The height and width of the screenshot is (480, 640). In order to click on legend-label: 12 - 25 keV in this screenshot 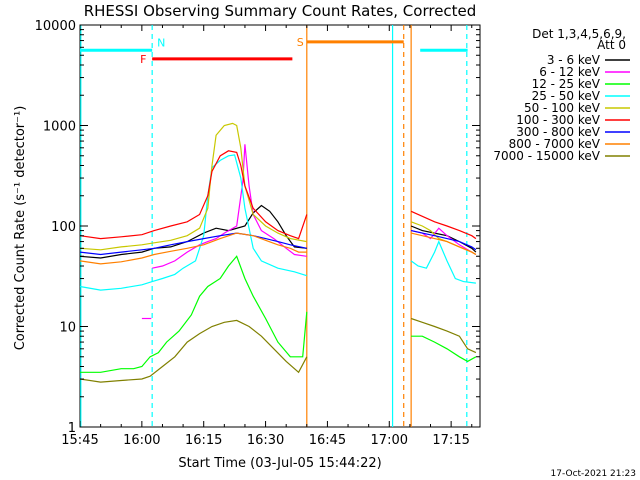, I will do `click(566, 84)`.